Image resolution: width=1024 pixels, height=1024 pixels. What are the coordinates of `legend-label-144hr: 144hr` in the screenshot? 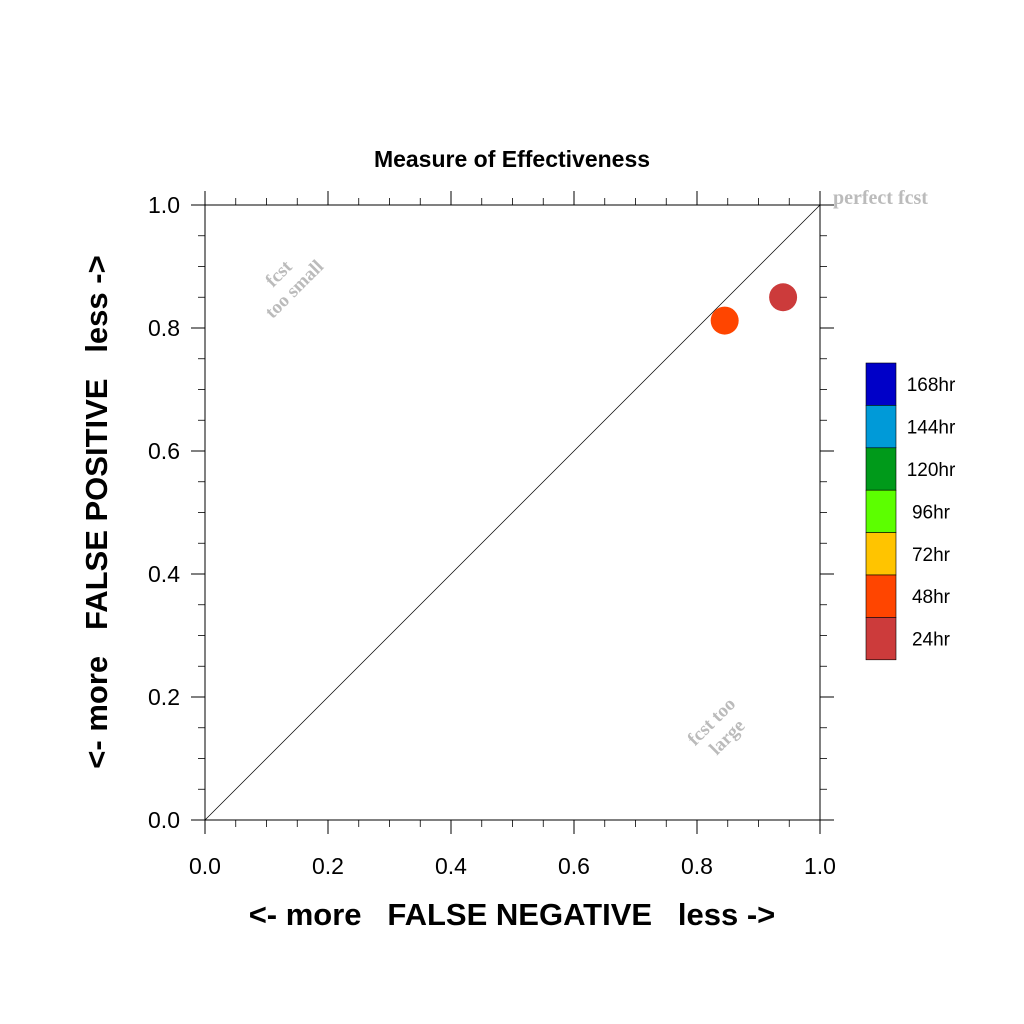 It's located at (931, 428).